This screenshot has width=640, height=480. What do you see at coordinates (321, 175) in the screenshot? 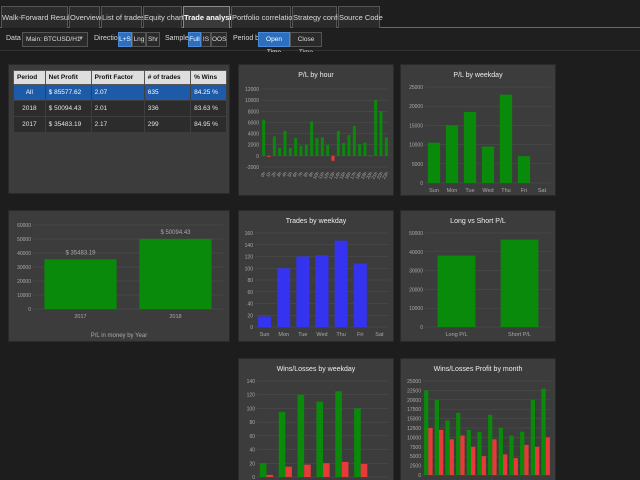
I see `x-tick-label: 11h` at bounding box center [321, 175].